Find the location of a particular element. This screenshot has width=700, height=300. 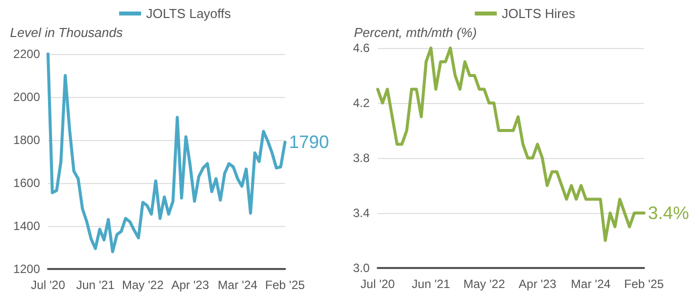

y-tick-label: 1200 is located at coordinates (26, 269).